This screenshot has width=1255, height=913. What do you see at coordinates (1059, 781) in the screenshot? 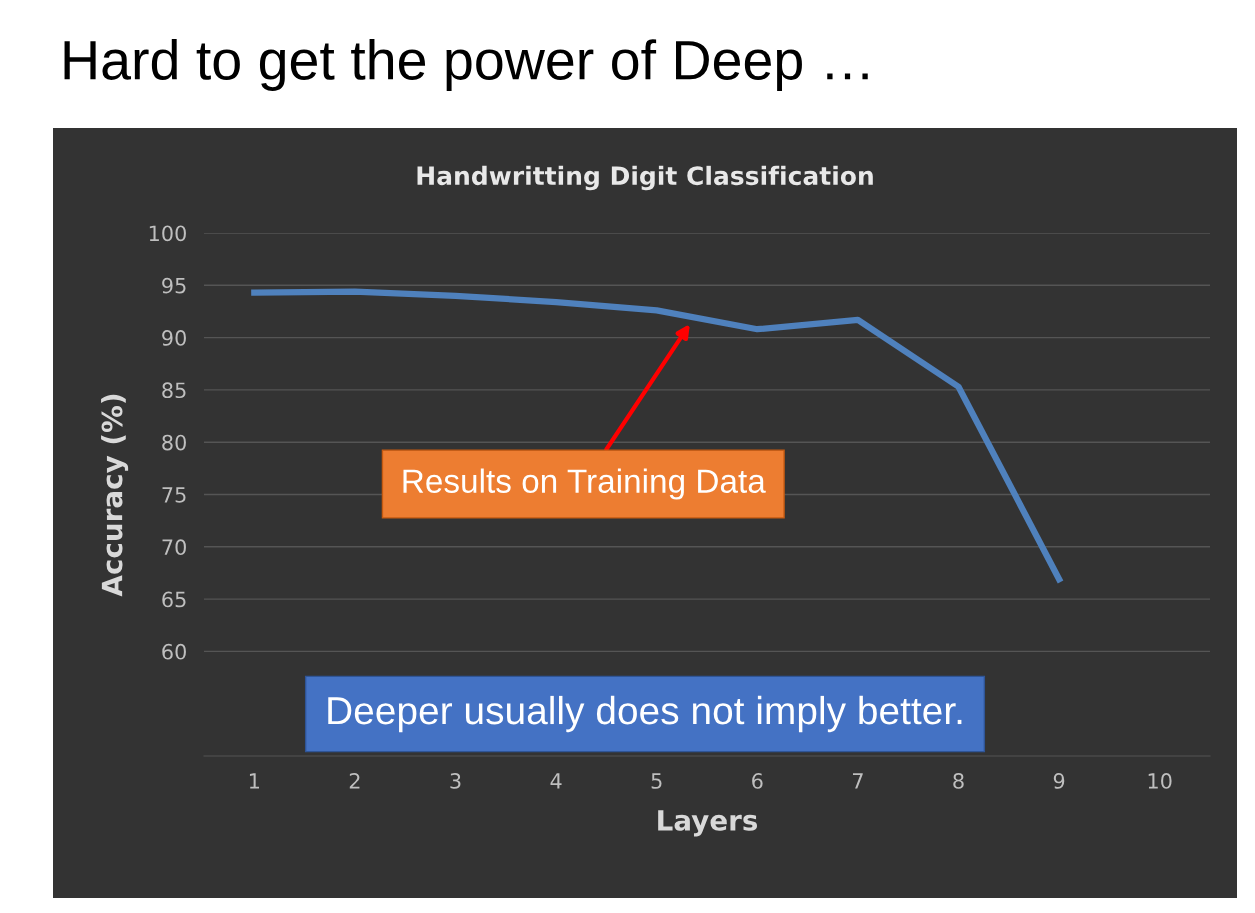
I see `x-tick-label: 9` at bounding box center [1059, 781].